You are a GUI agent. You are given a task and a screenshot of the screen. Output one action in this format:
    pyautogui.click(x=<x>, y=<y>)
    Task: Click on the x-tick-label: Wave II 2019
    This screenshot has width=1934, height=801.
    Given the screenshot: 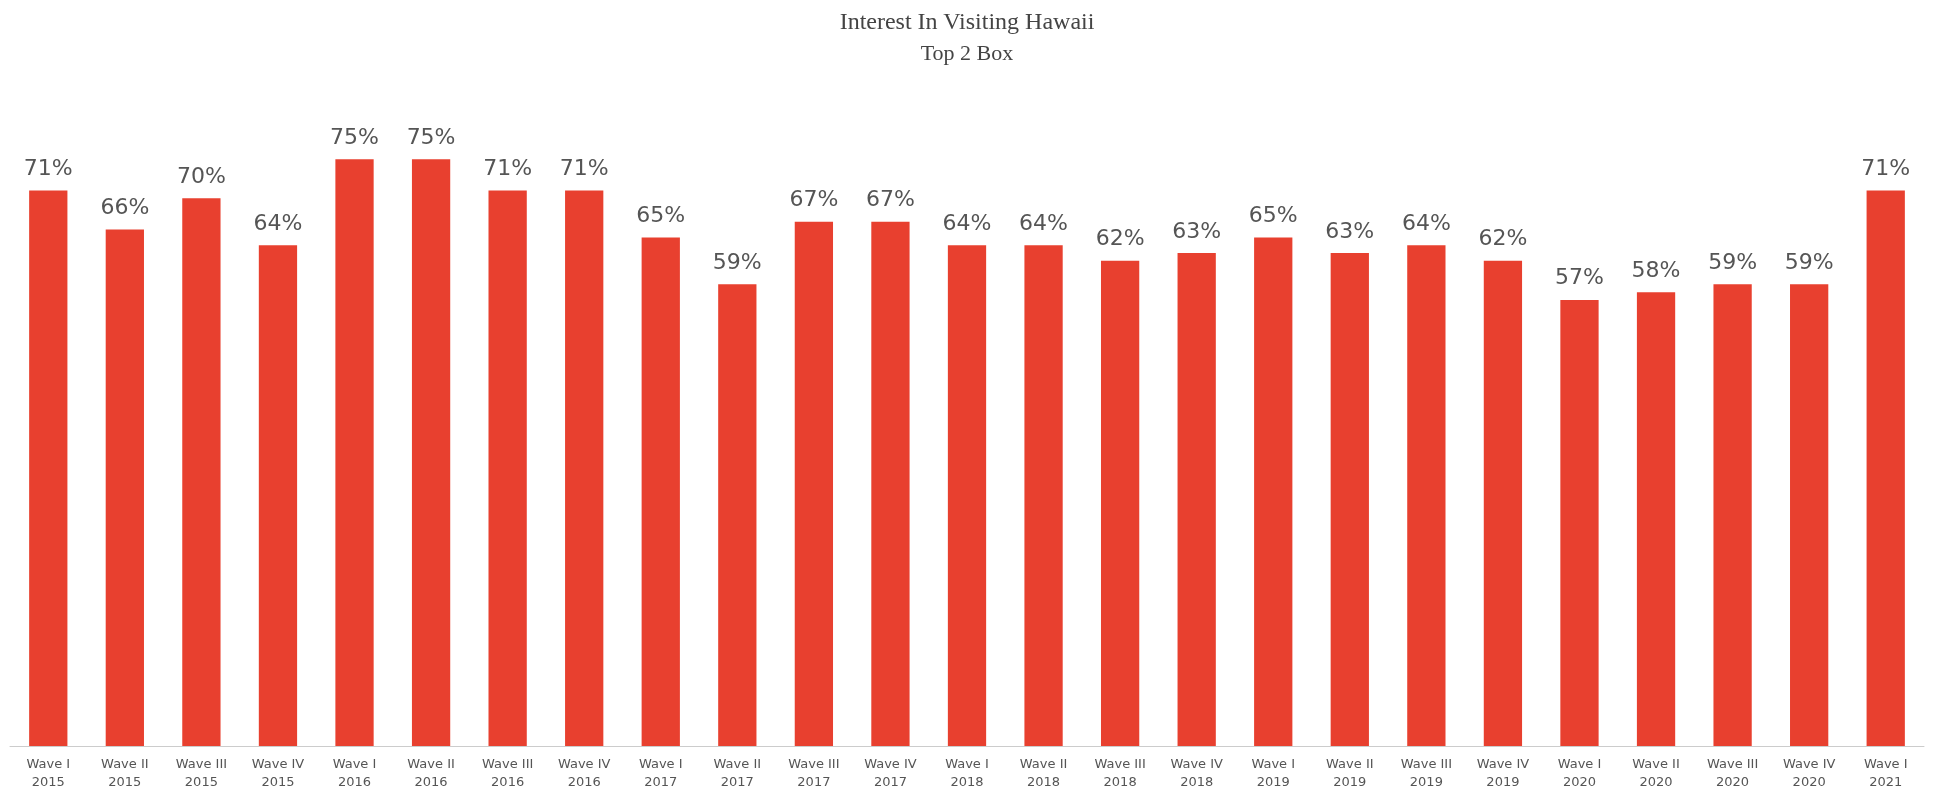 What is the action you would take?
    pyautogui.click(x=1350, y=772)
    